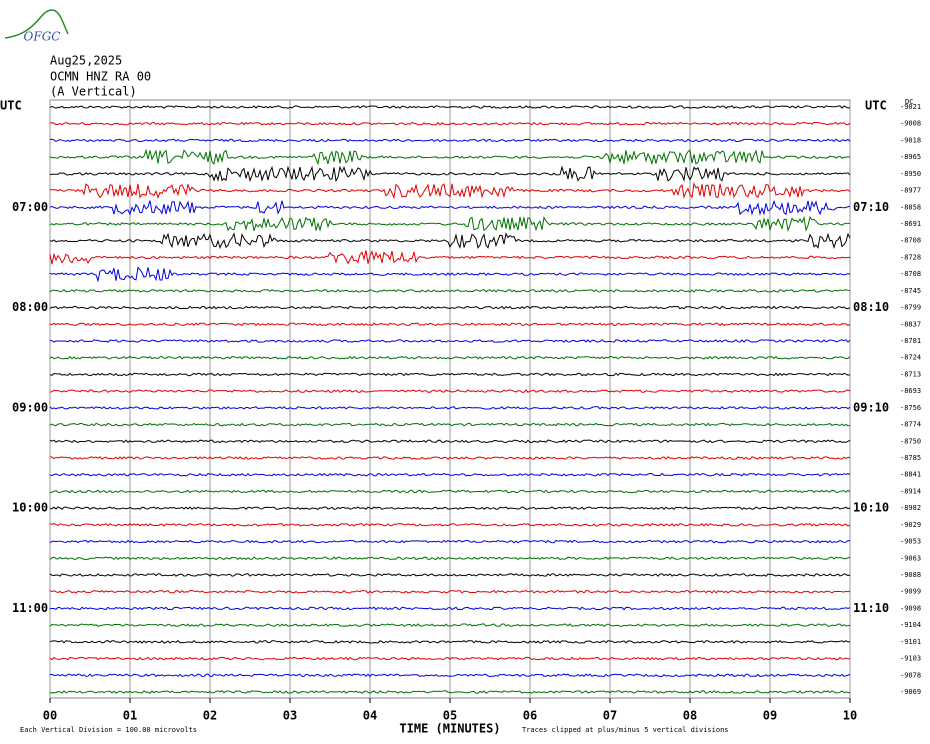 The height and width of the screenshot is (744, 930). Describe the element at coordinates (910, 257) in the screenshot. I see `trace-offset: -8728` at that location.